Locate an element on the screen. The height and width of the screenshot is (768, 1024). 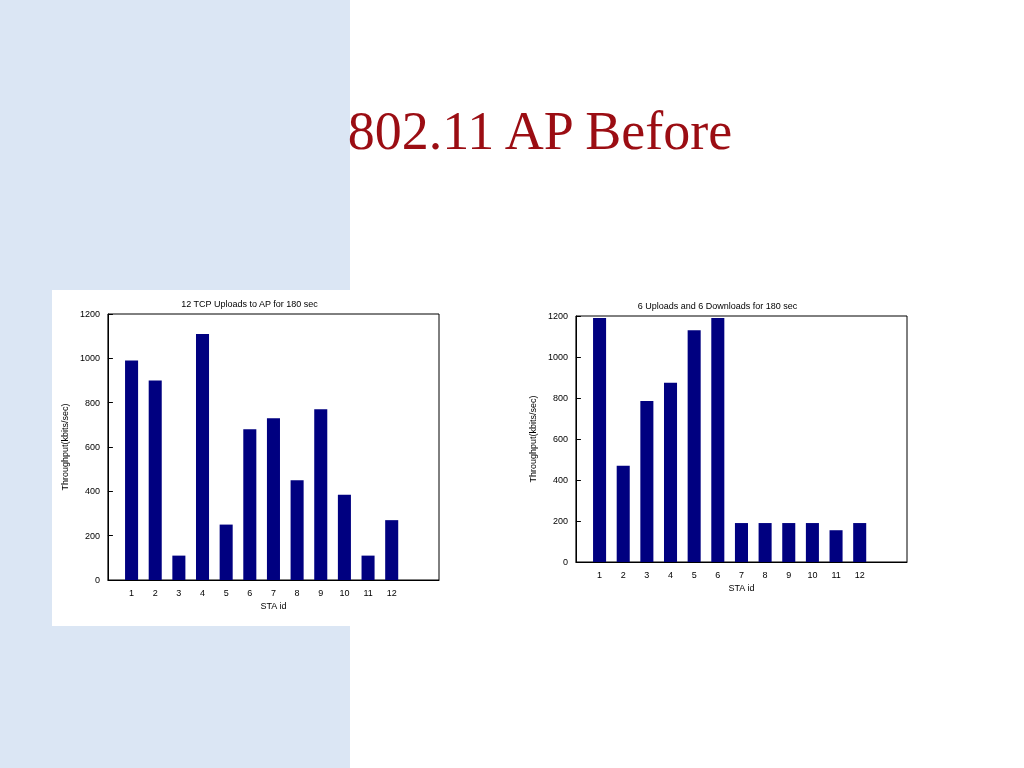
chart-title: 12 TCP Uploads to AP for 180 sec is located at coordinates (250, 303).